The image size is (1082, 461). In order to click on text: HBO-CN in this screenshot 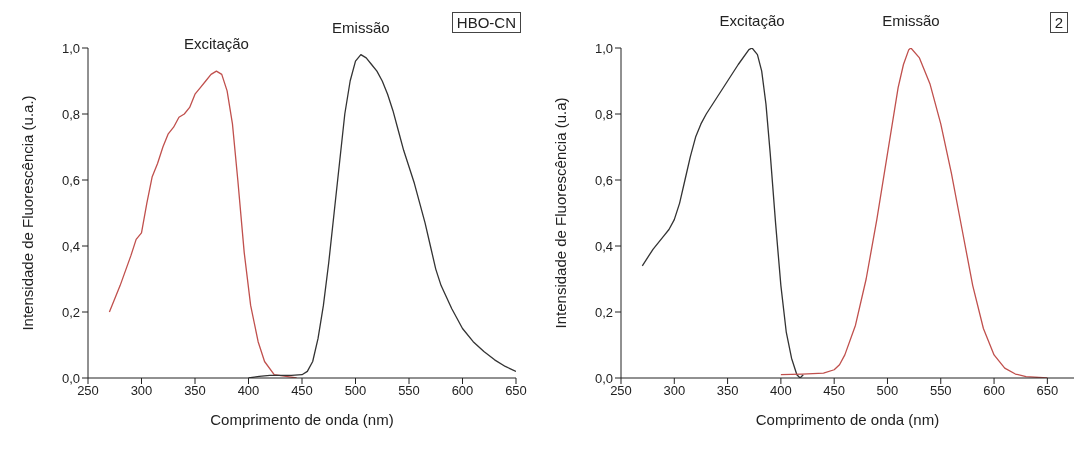, I will do `click(486, 22)`.